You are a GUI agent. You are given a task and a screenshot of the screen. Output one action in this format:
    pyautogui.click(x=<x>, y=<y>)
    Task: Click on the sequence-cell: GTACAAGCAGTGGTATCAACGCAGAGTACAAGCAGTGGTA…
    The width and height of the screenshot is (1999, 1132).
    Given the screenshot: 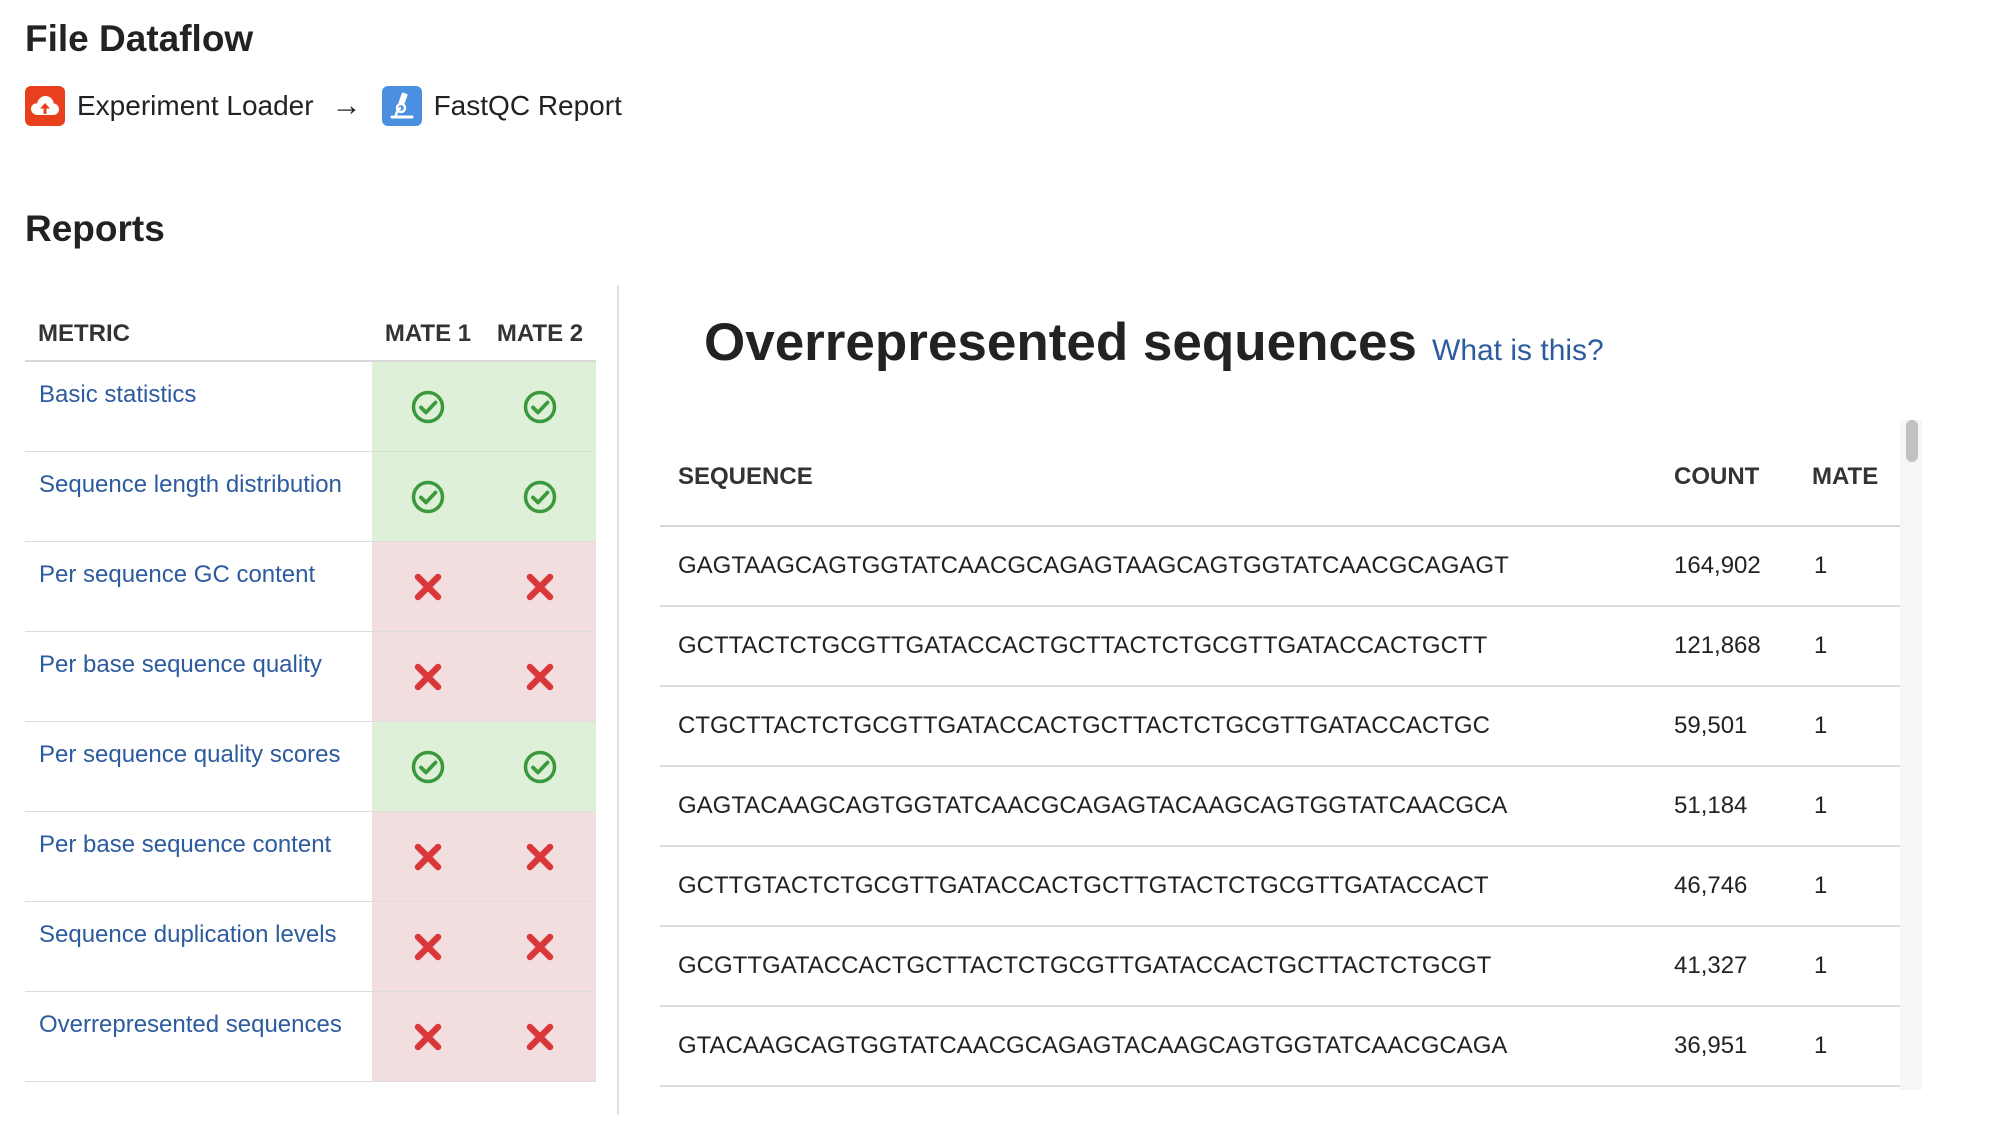 What is the action you would take?
    pyautogui.click(x=1167, y=1046)
    